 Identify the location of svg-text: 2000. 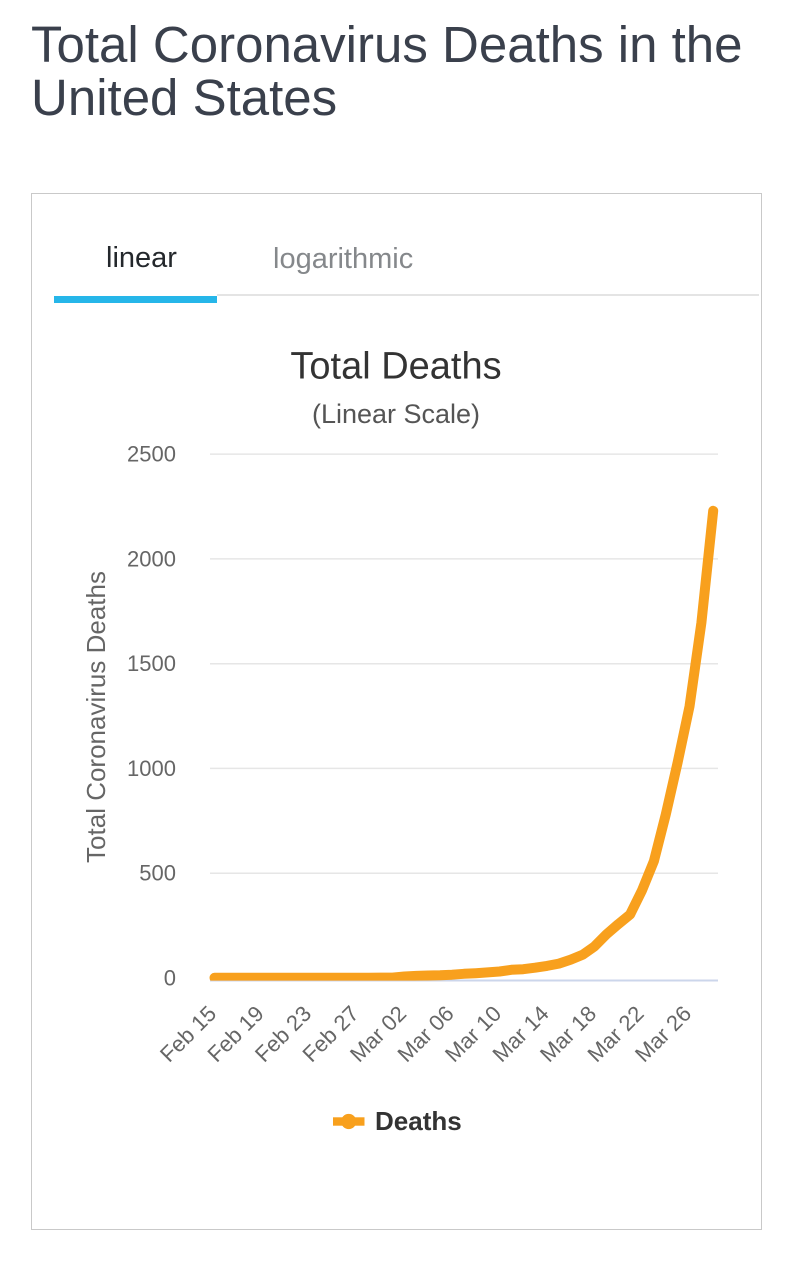
(151, 558).